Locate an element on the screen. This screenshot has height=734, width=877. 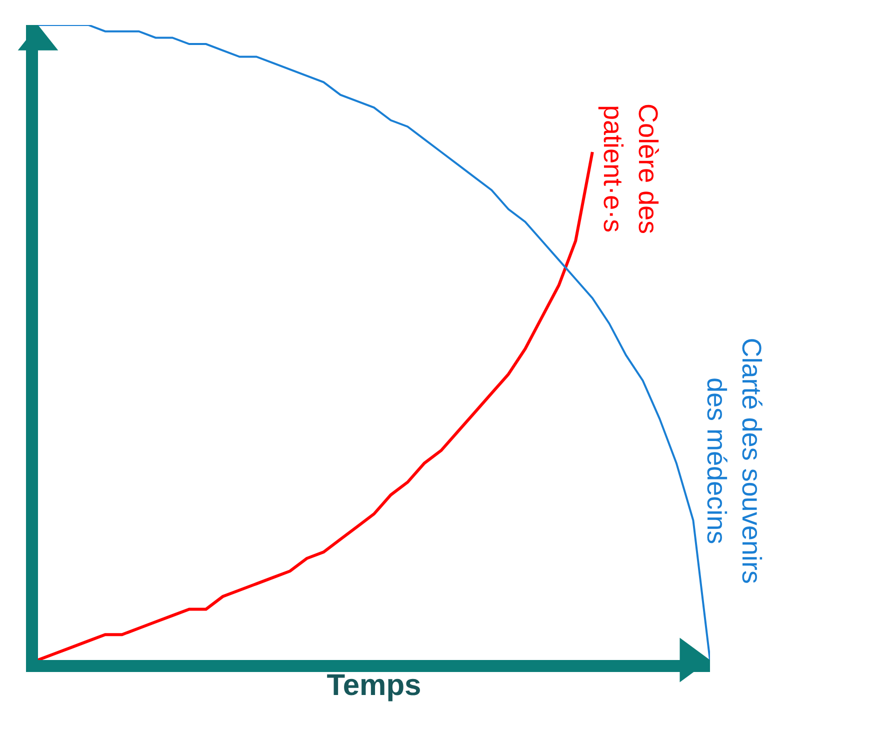
text: Clarté des souvenirs des médecins is located at coordinates (734, 461).